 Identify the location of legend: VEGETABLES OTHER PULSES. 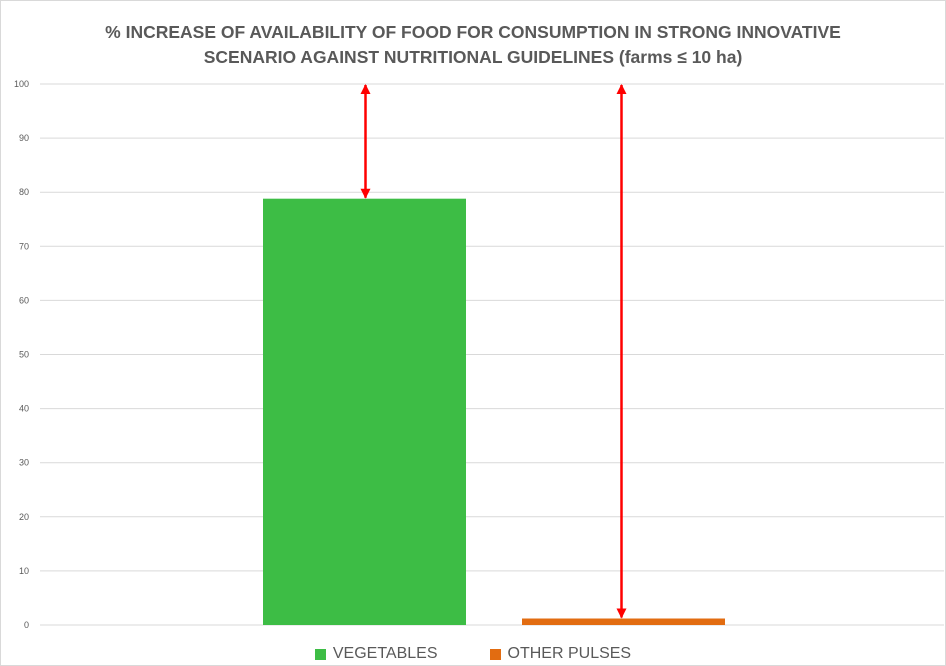
(473, 654).